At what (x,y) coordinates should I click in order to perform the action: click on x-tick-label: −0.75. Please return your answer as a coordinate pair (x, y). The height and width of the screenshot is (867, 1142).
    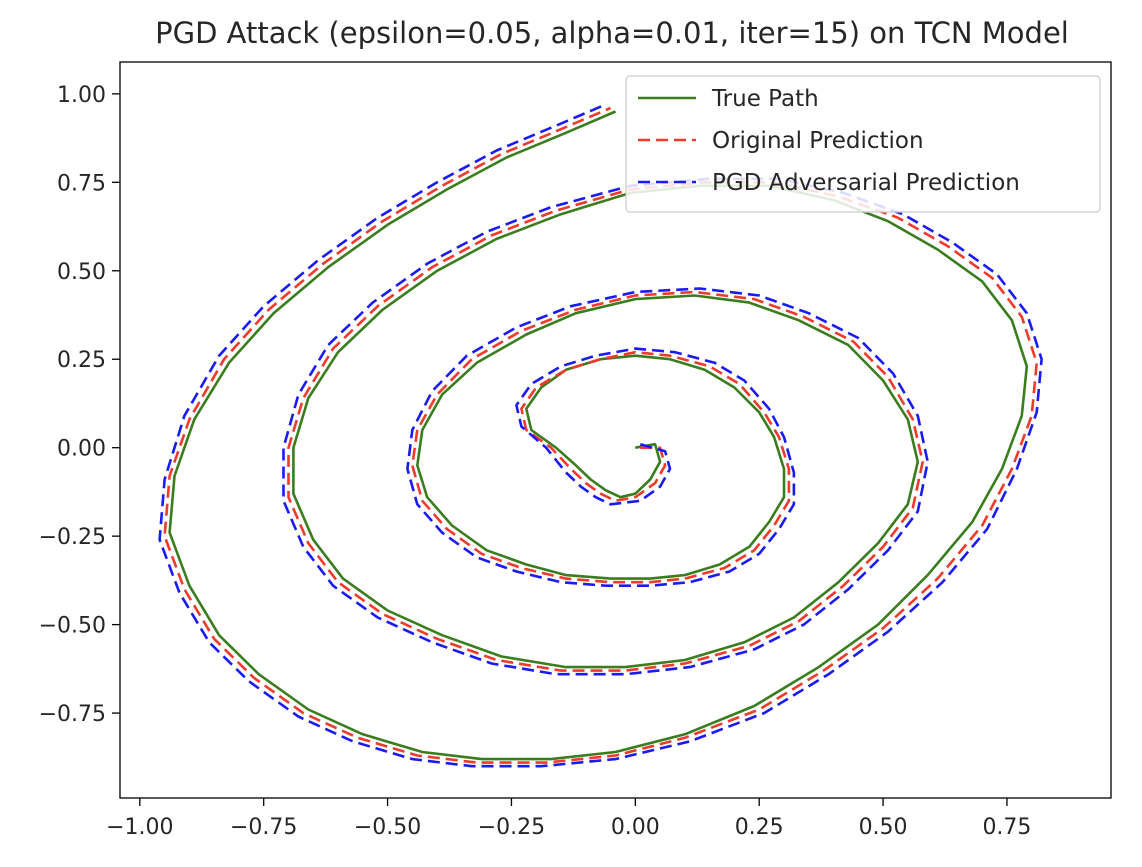
    Looking at the image, I should click on (263, 827).